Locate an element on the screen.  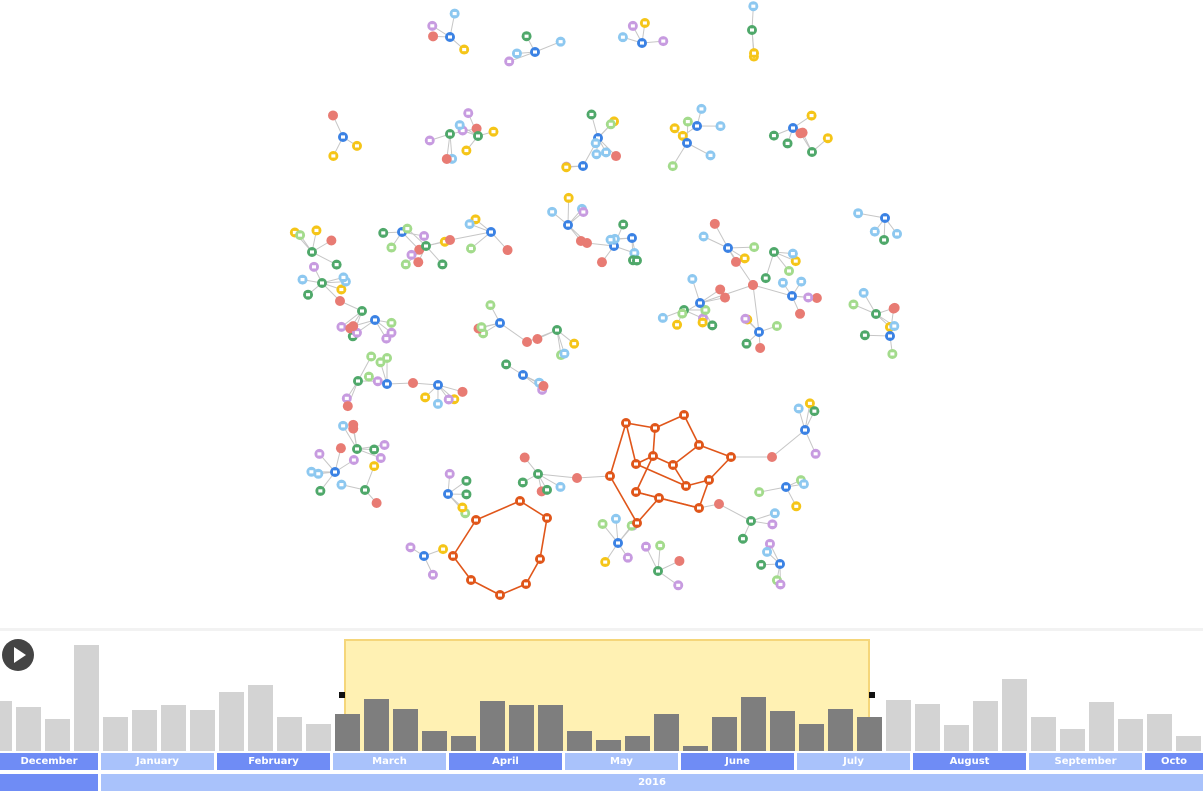
month-december: December is located at coordinates (49, 761).